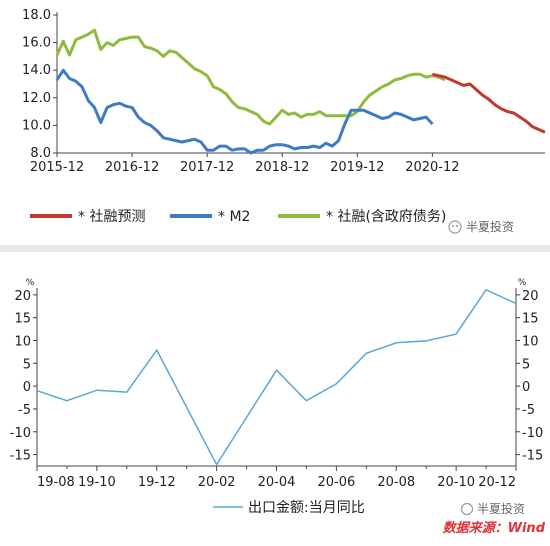 This screenshot has width=550, height=546. I want to click on bottom-y-tick-label-right: 0, so click(526, 387).